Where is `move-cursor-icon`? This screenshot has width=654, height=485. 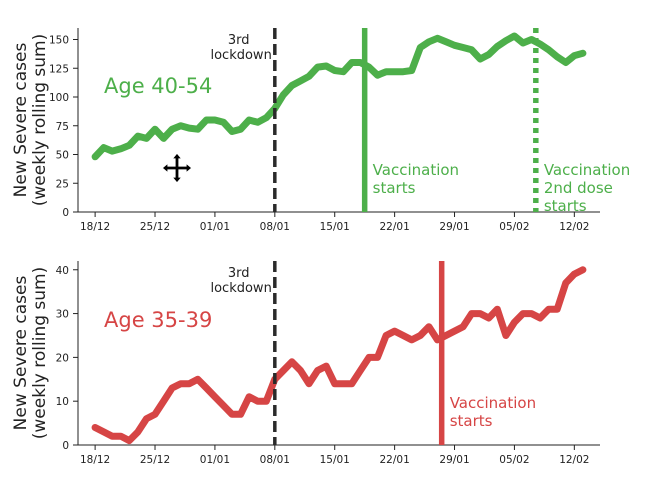
move-cursor-icon is located at coordinates (177, 168).